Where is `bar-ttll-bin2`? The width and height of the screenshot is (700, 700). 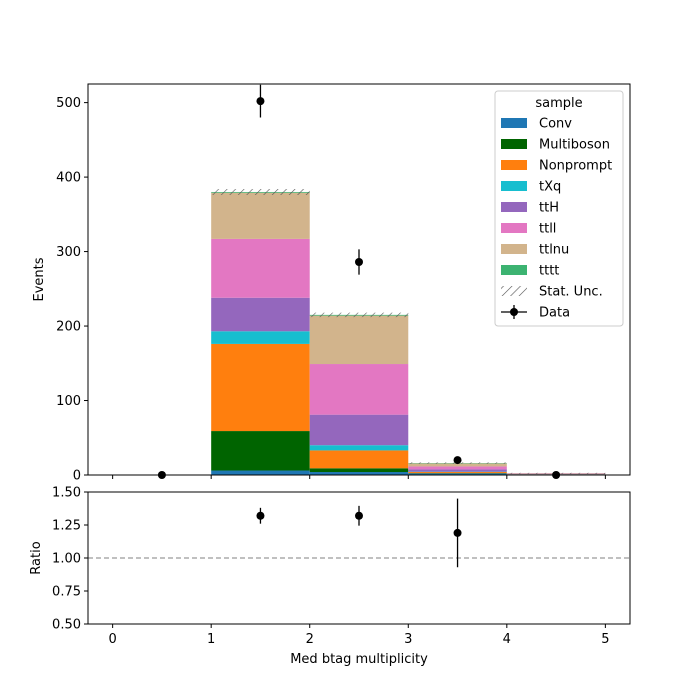 bar-ttll-bin2 is located at coordinates (359, 389).